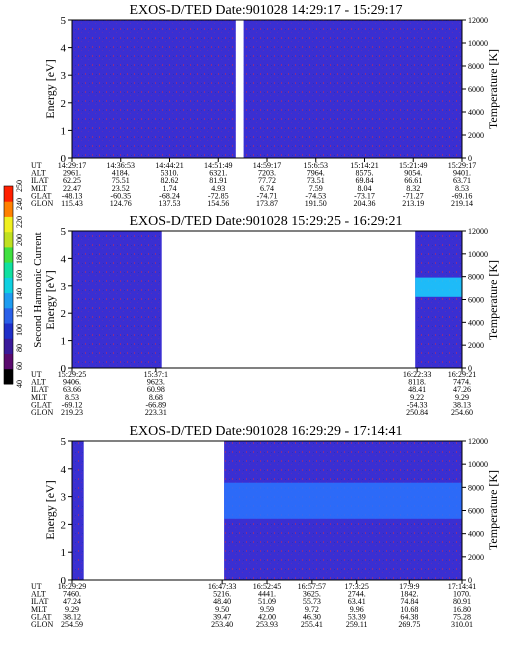 This screenshot has width=505, height=649. Describe the element at coordinates (72, 624) in the screenshot. I see `table-cell: 254.59` at that location.